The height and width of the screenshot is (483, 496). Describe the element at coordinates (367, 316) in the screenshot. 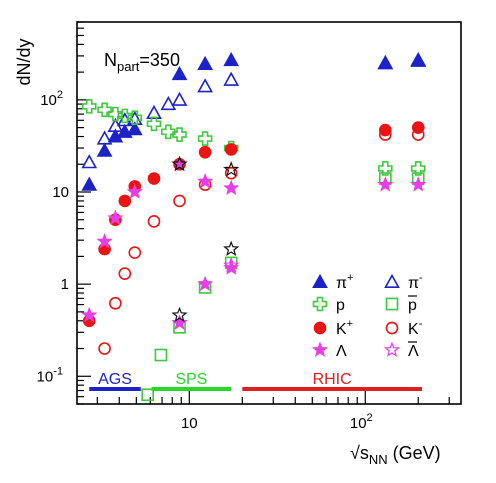

I see `legend: π+ π-p p K+ K- Λ Λ` at that location.